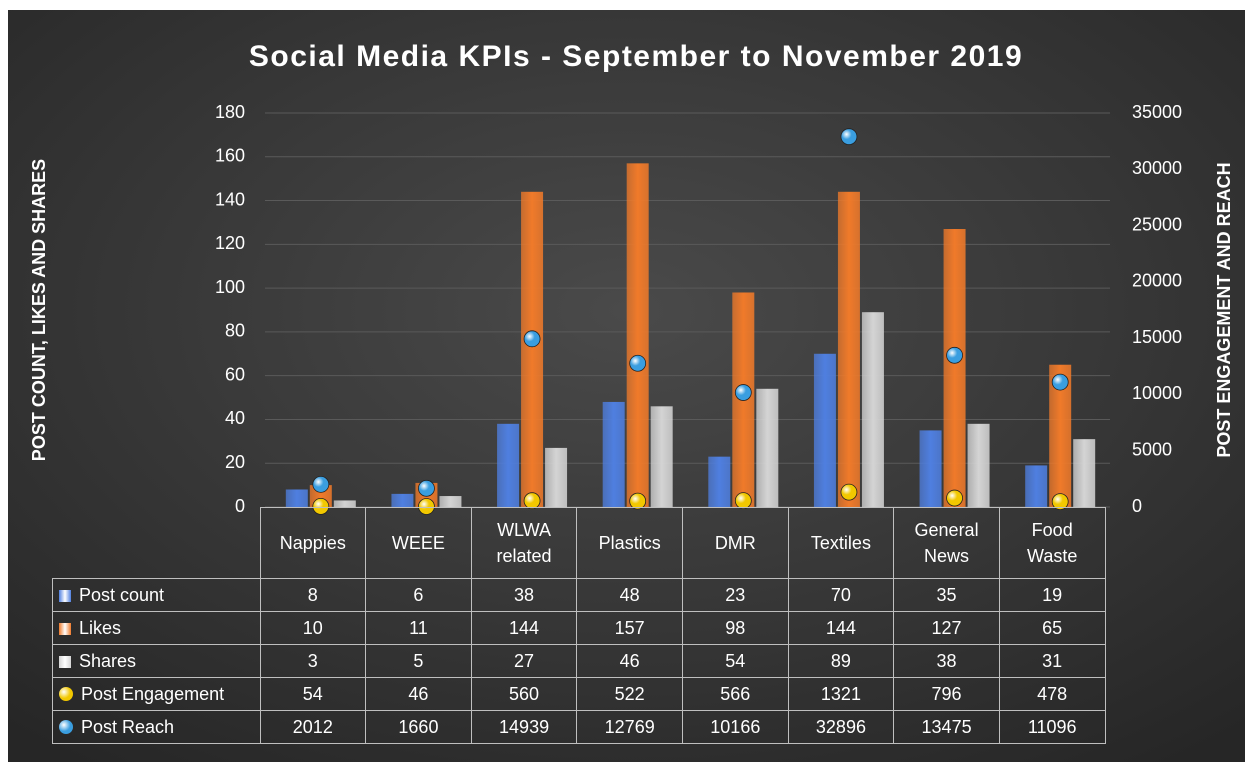 Image resolution: width=1253 pixels, height=769 pixels. Describe the element at coordinates (841, 661) in the screenshot. I see `table-value: 89` at that location.